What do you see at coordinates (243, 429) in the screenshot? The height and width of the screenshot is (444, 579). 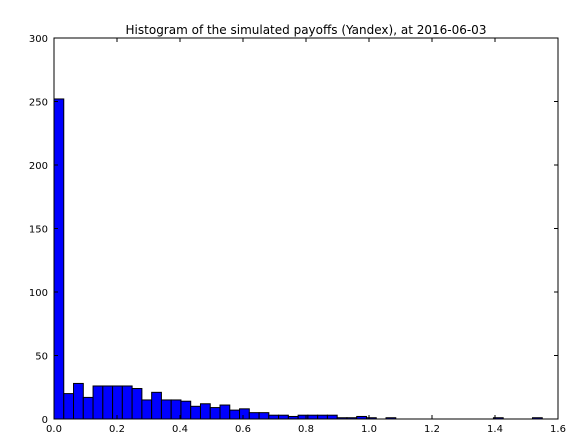 I see `x-tick-label: 0.6` at bounding box center [243, 429].